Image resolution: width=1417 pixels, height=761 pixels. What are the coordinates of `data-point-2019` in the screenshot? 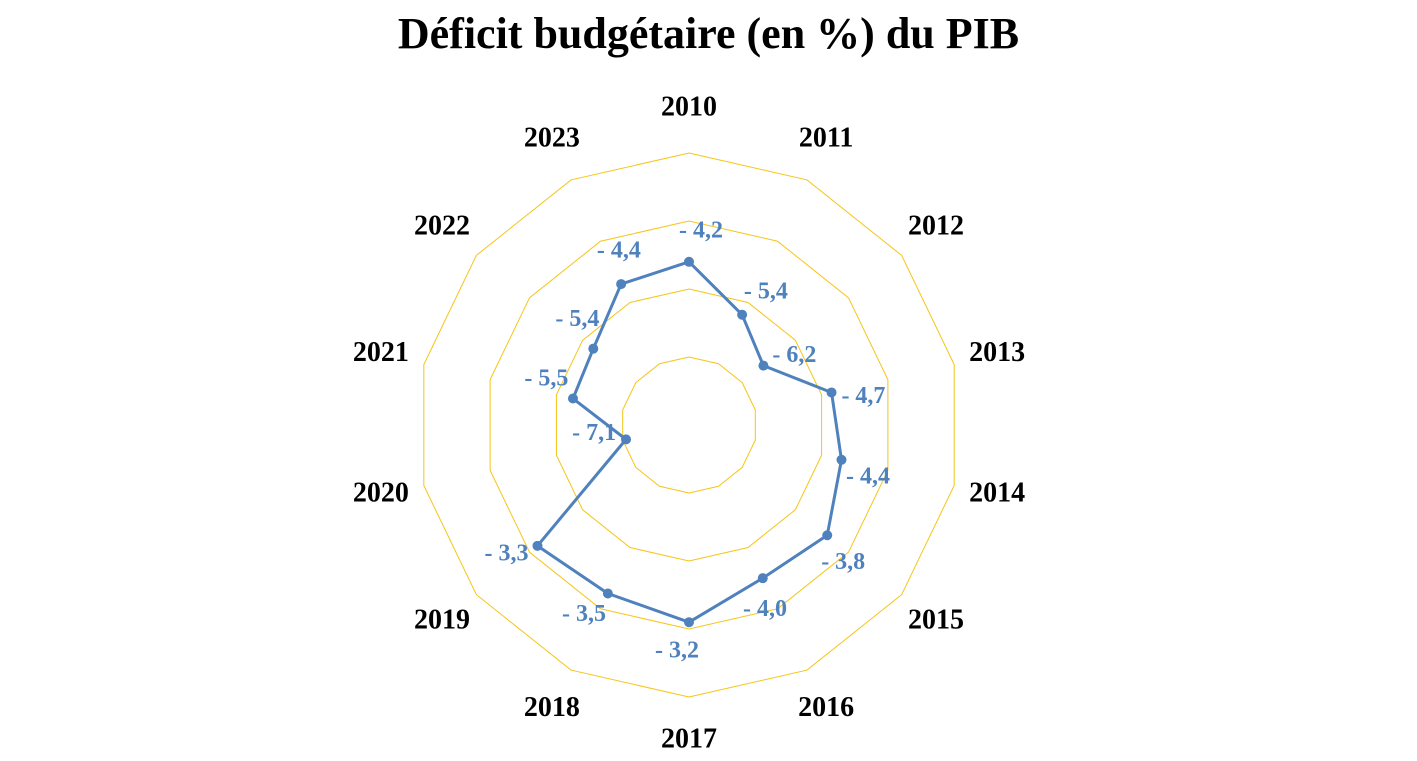 It's located at (537, 545).